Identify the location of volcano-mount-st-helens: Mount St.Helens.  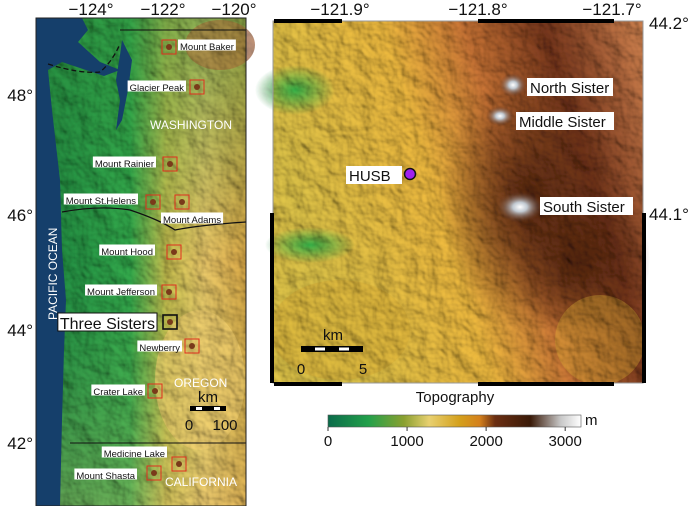
(112, 201).